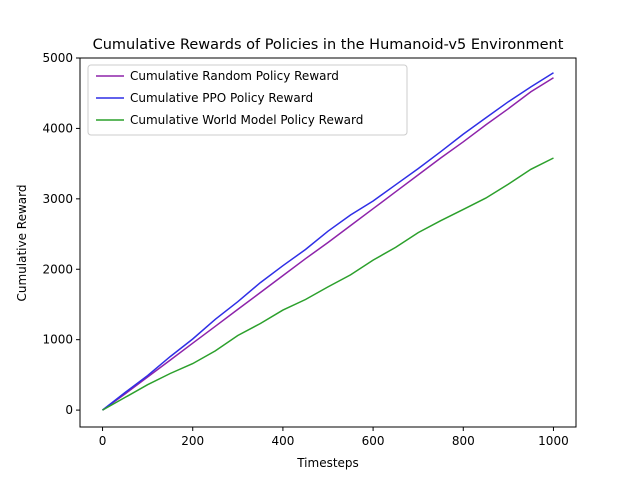 The width and height of the screenshot is (640, 480). I want to click on y-tick-label: 3000, so click(57, 199).